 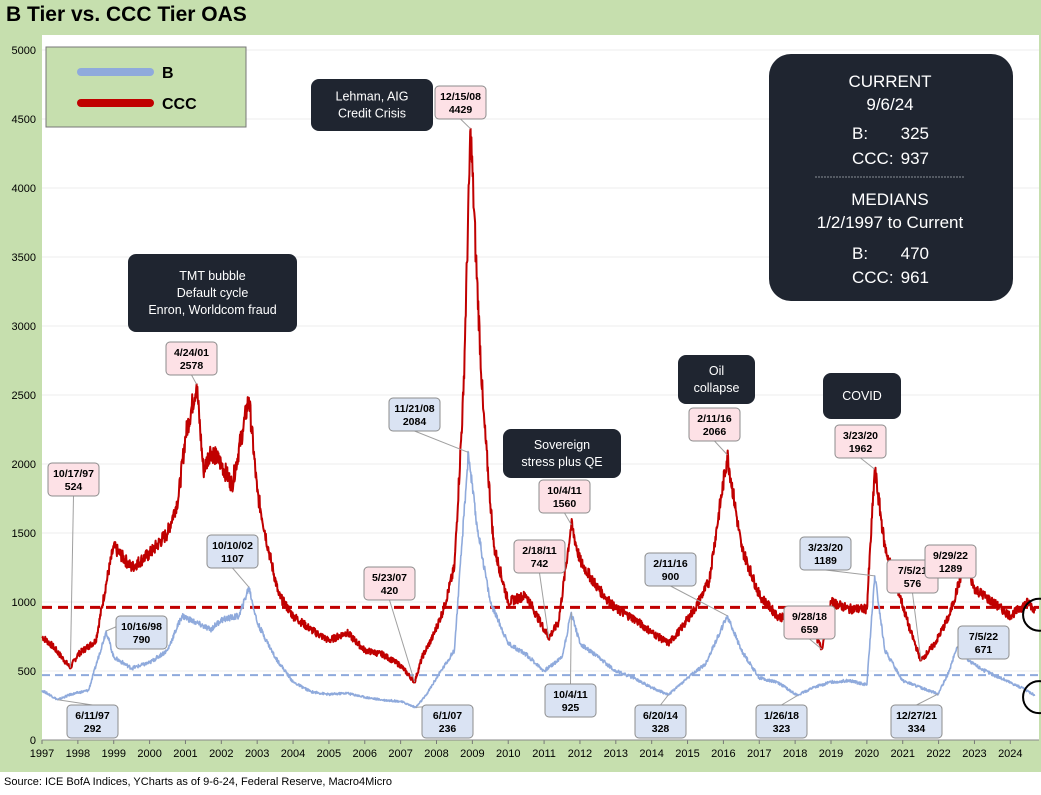 What do you see at coordinates (860, 253) in the screenshot?
I see `summary-median-b-label: B:` at bounding box center [860, 253].